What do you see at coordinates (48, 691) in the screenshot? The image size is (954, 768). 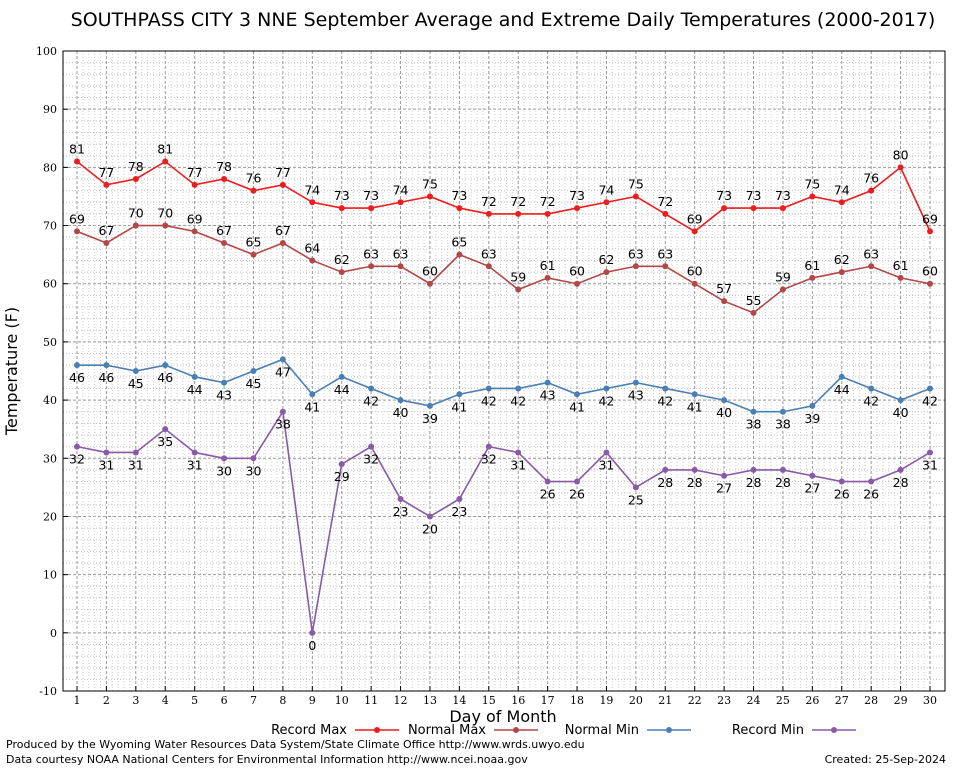 I see `y-tick-label: -10` at bounding box center [48, 691].